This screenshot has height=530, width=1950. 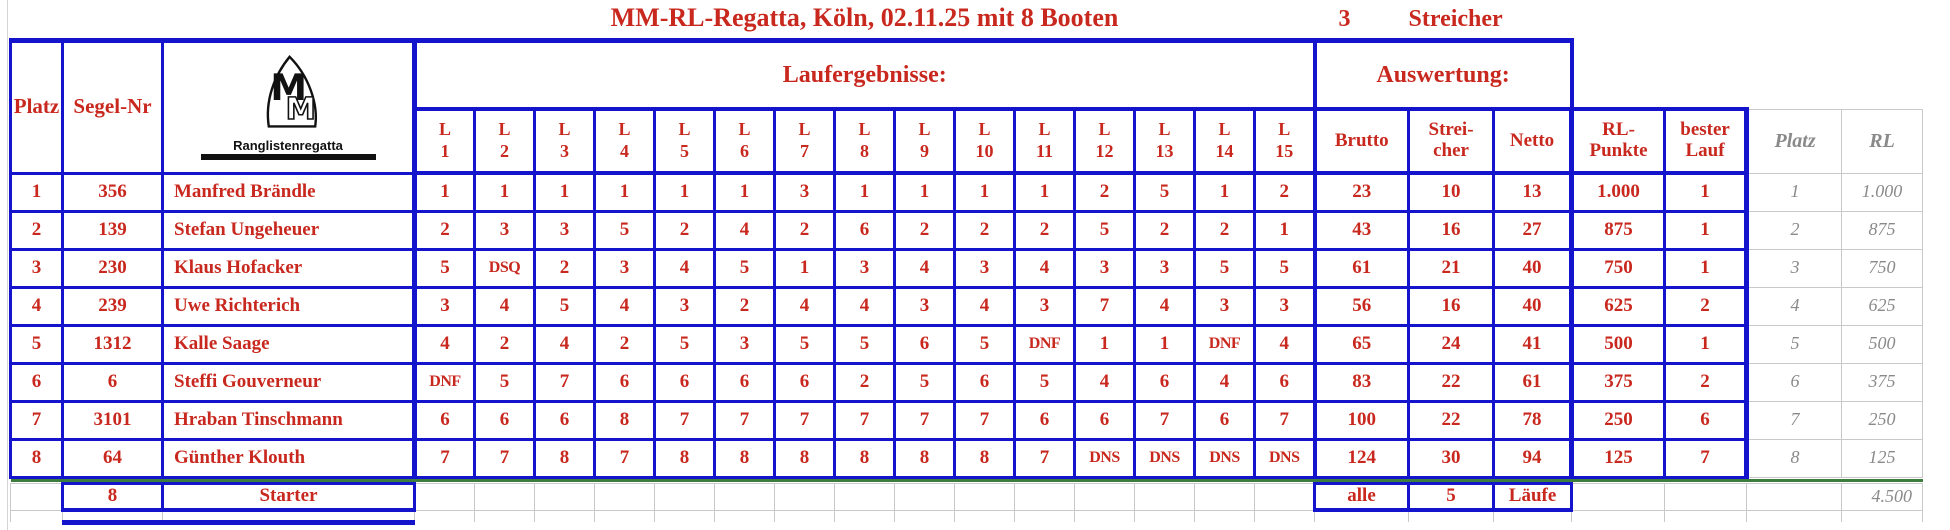 I want to click on footer-lauf-3-empty, so click(x=564, y=496).